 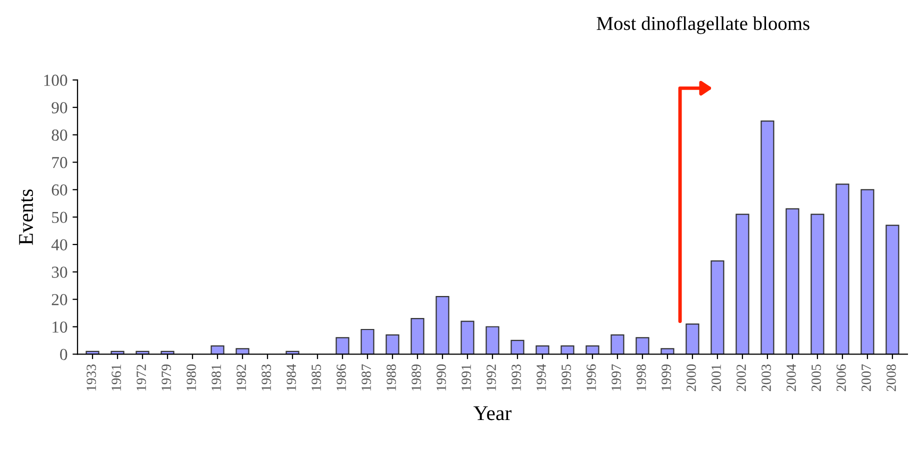 I want to click on y-tick-label: 50, so click(x=60, y=218).